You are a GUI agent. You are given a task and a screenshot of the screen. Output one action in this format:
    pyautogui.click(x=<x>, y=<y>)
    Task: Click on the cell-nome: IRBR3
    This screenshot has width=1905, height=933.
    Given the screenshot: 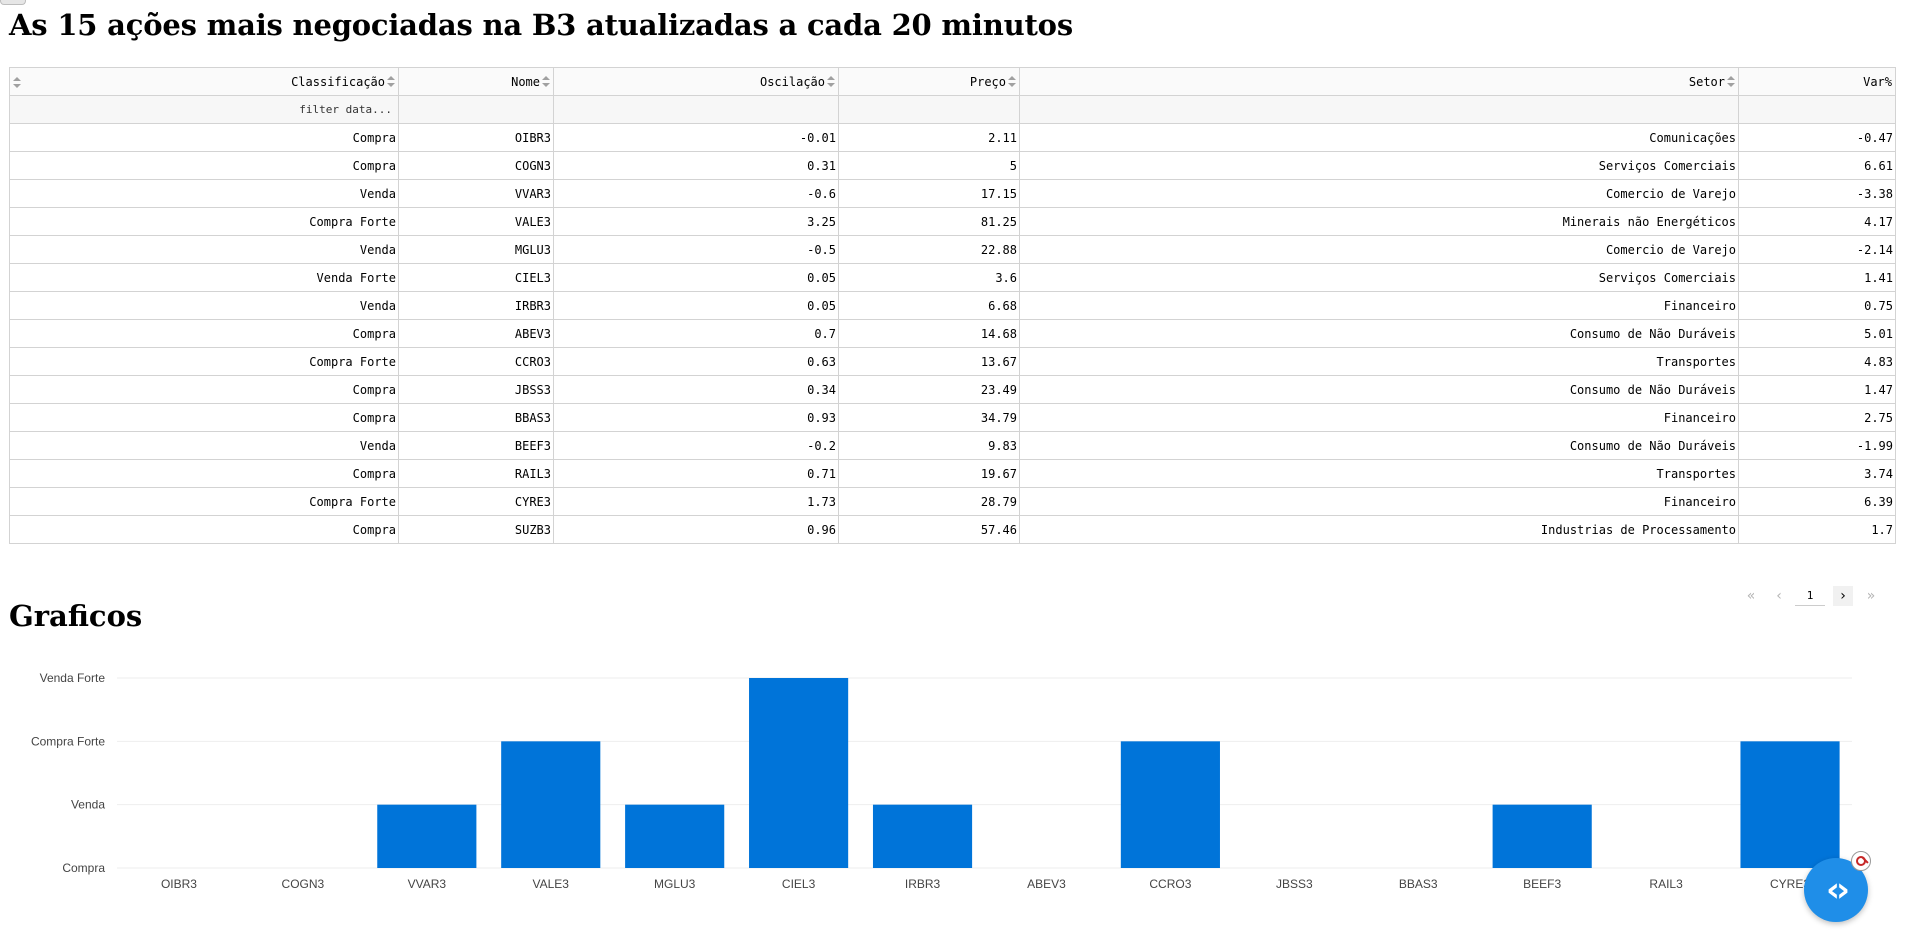 What is the action you would take?
    pyautogui.click(x=476, y=305)
    